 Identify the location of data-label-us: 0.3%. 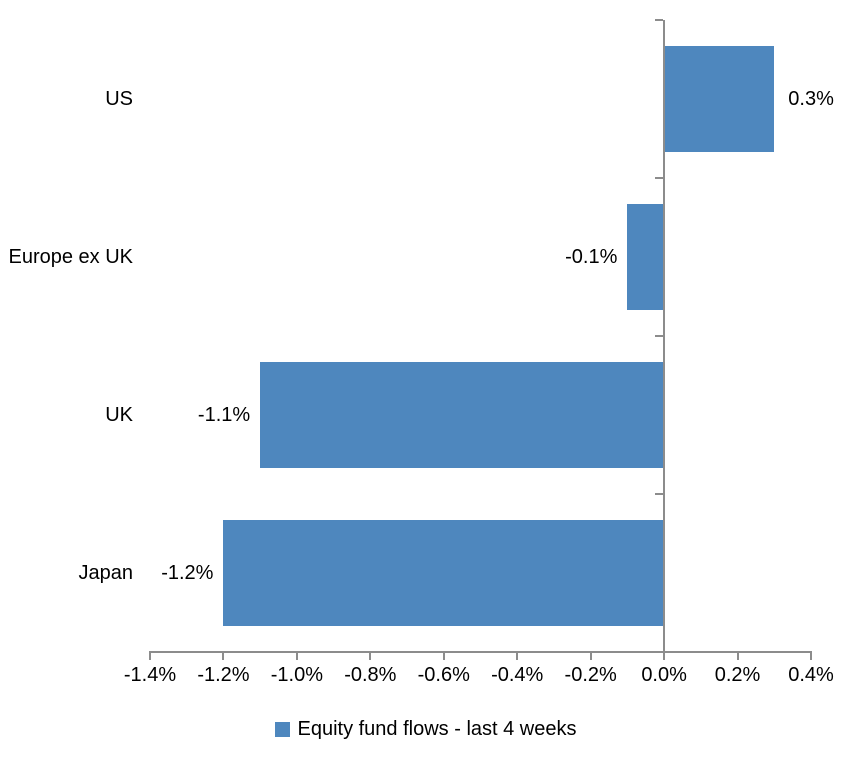
(811, 99).